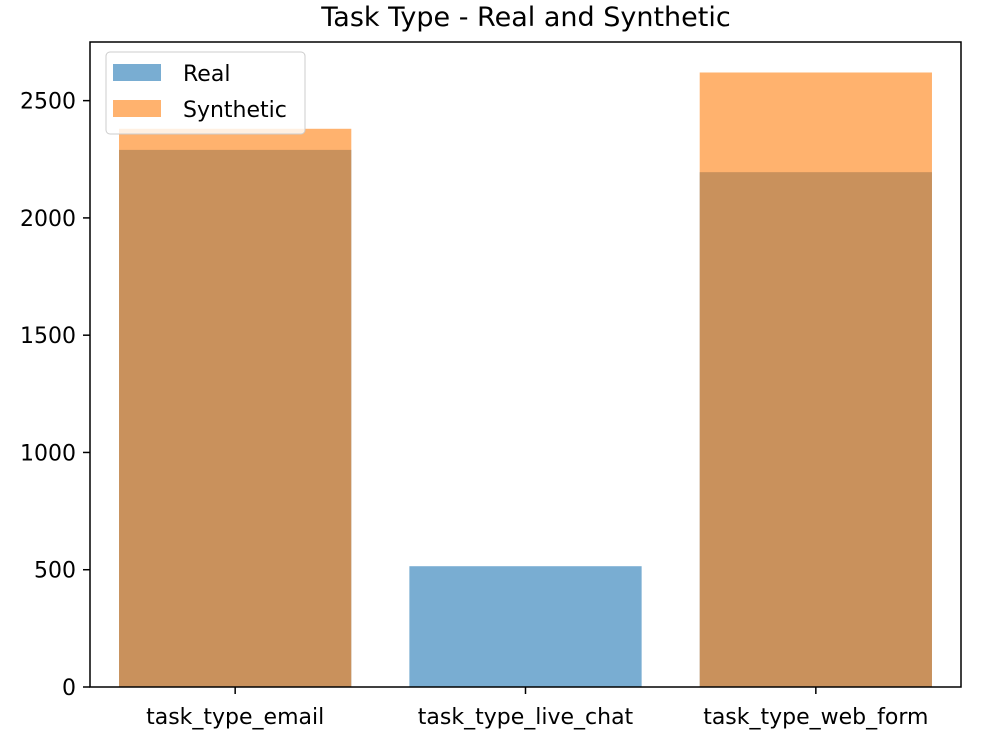 This screenshot has width=990, height=744. What do you see at coordinates (69, 688) in the screenshot?
I see `y-tick-label: 0` at bounding box center [69, 688].